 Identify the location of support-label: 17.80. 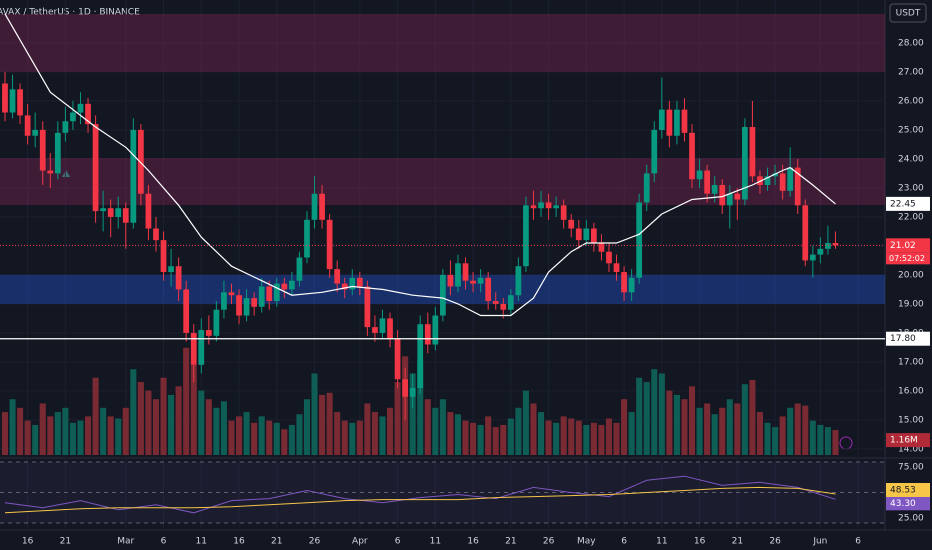
(903, 339).